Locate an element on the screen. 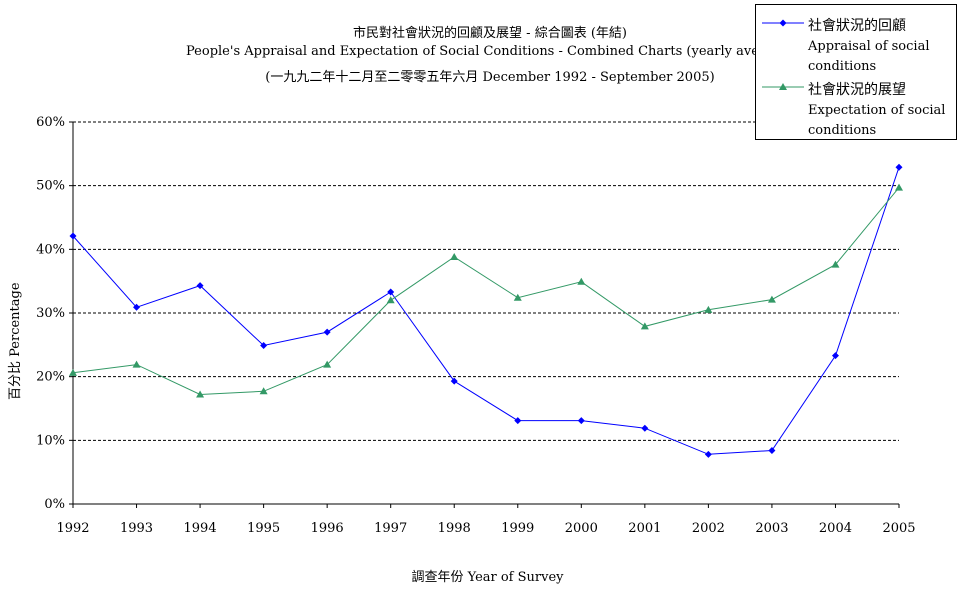 Image resolution: width=975 pixels, height=599 pixels. x-tick-label: 1993 is located at coordinates (136, 528).